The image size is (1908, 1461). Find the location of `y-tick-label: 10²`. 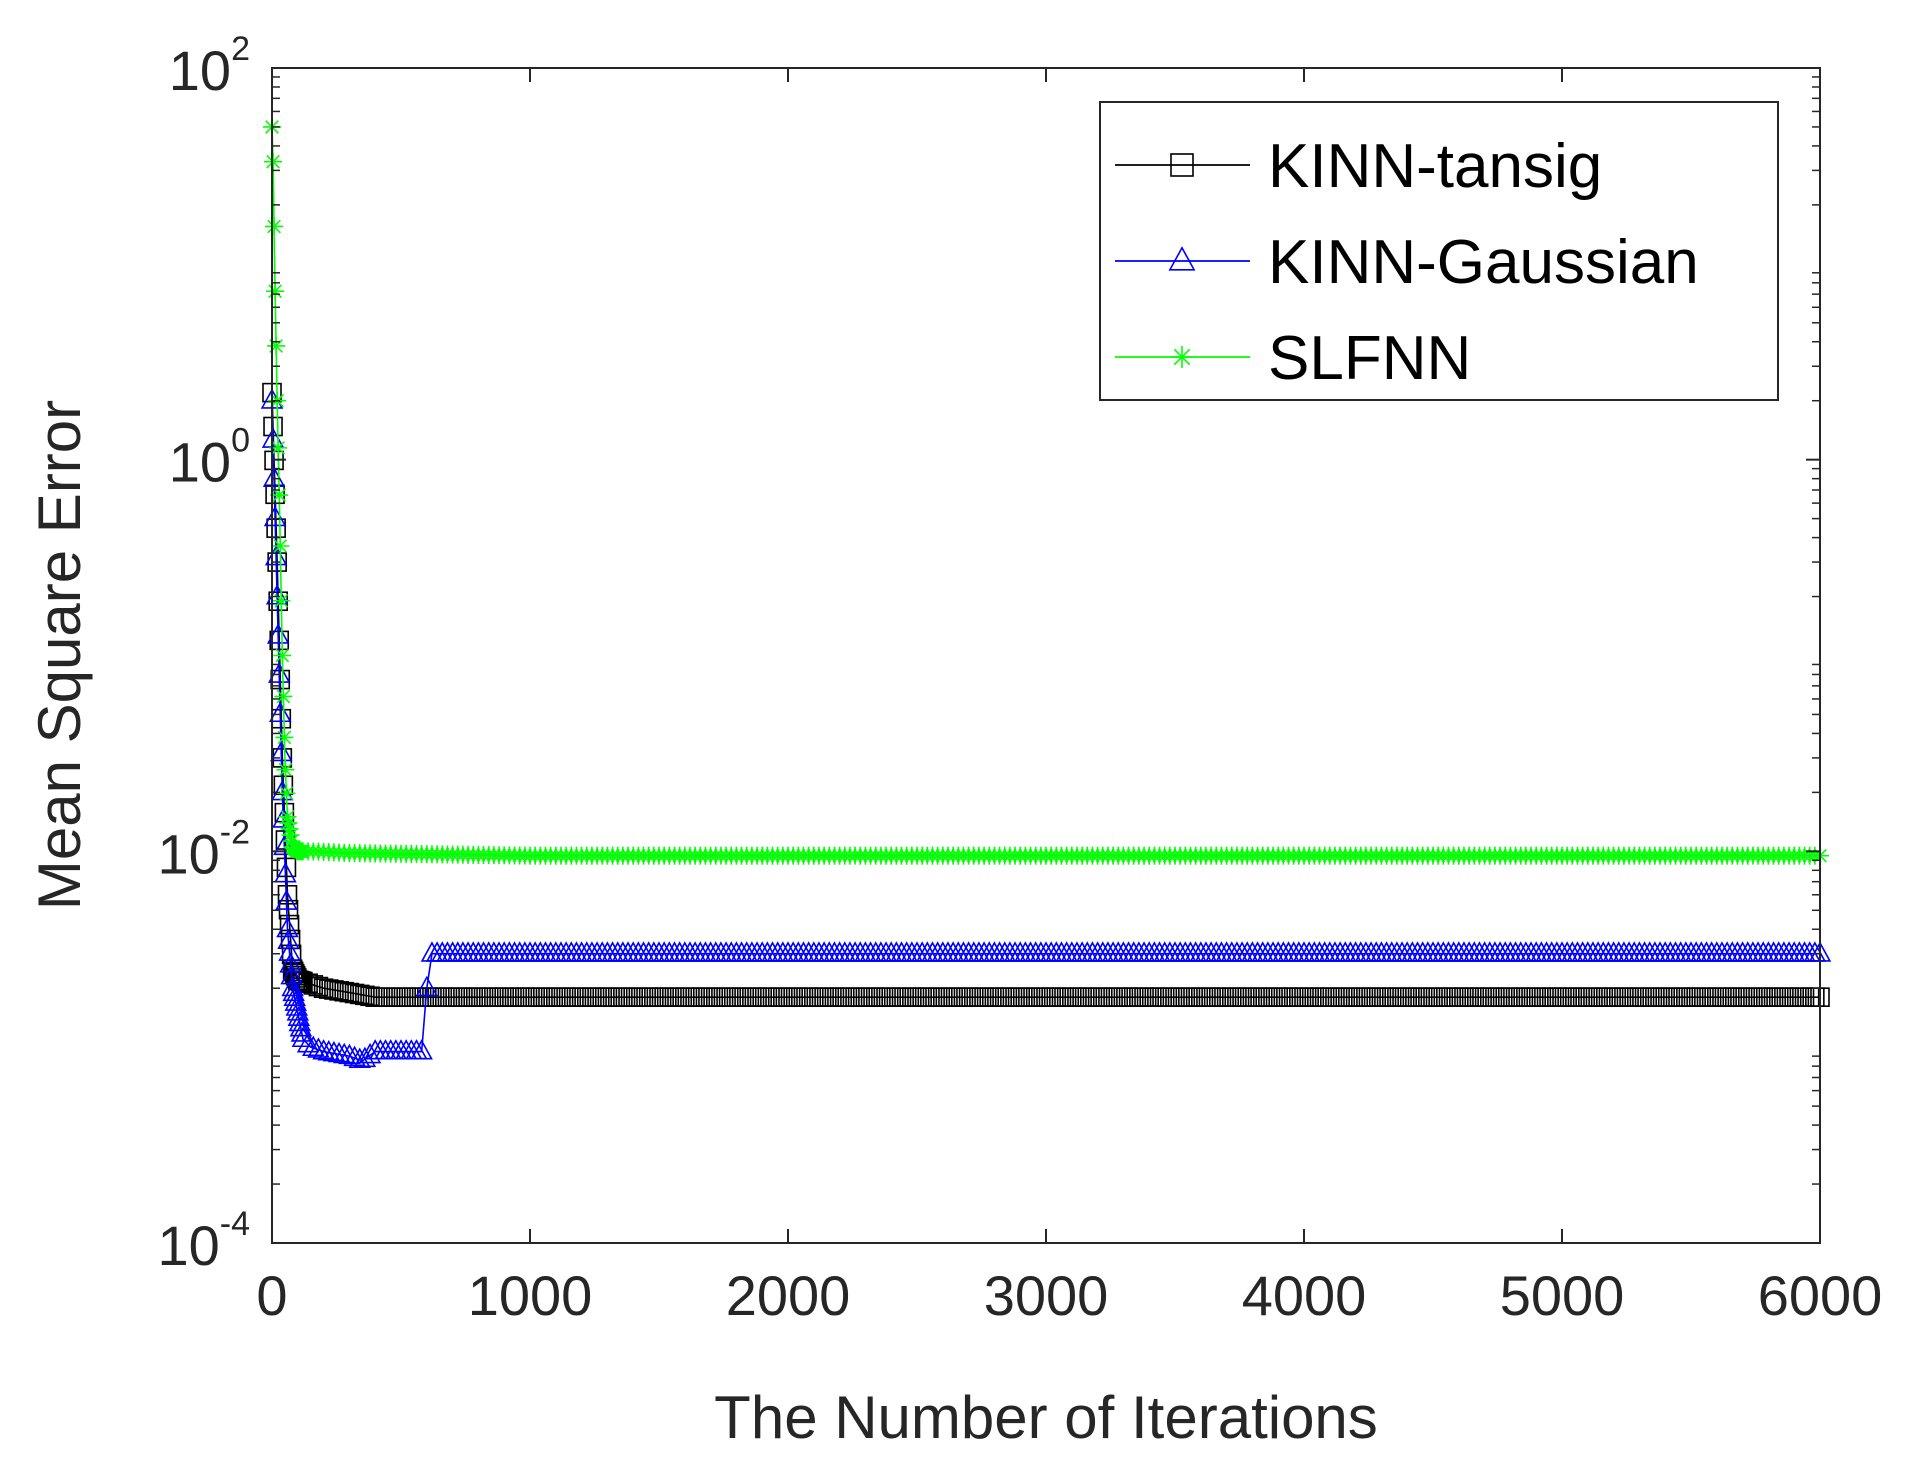

y-tick-label: 10² is located at coordinates (209, 66).